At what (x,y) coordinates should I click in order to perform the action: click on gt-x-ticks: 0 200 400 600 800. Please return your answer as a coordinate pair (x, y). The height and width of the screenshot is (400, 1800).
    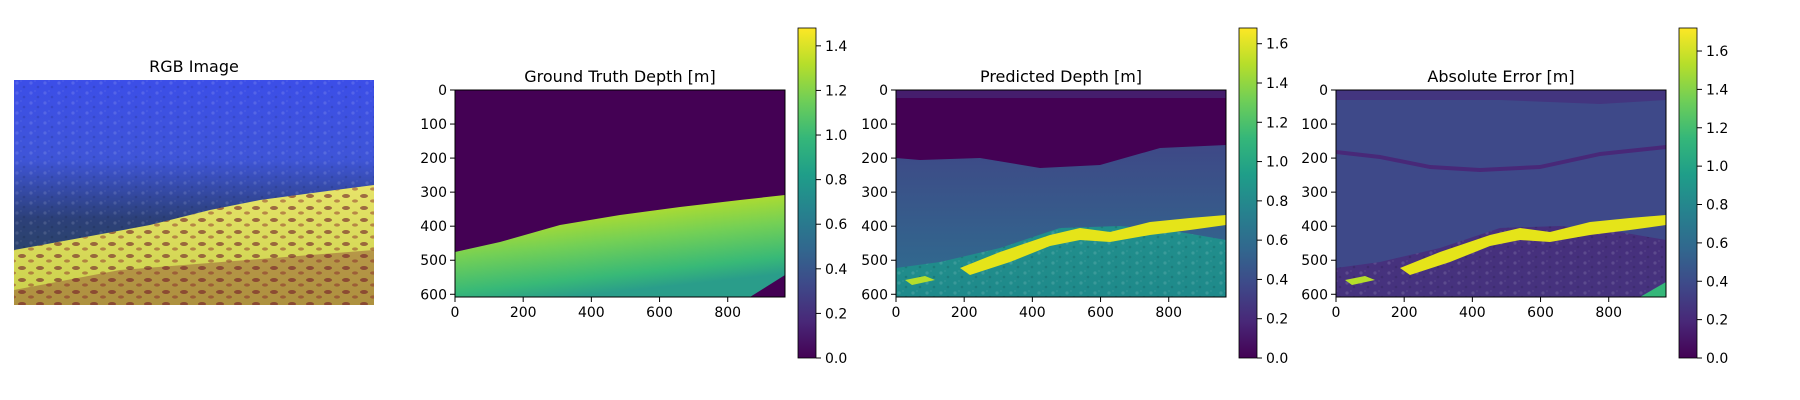
    Looking at the image, I should click on (596, 309).